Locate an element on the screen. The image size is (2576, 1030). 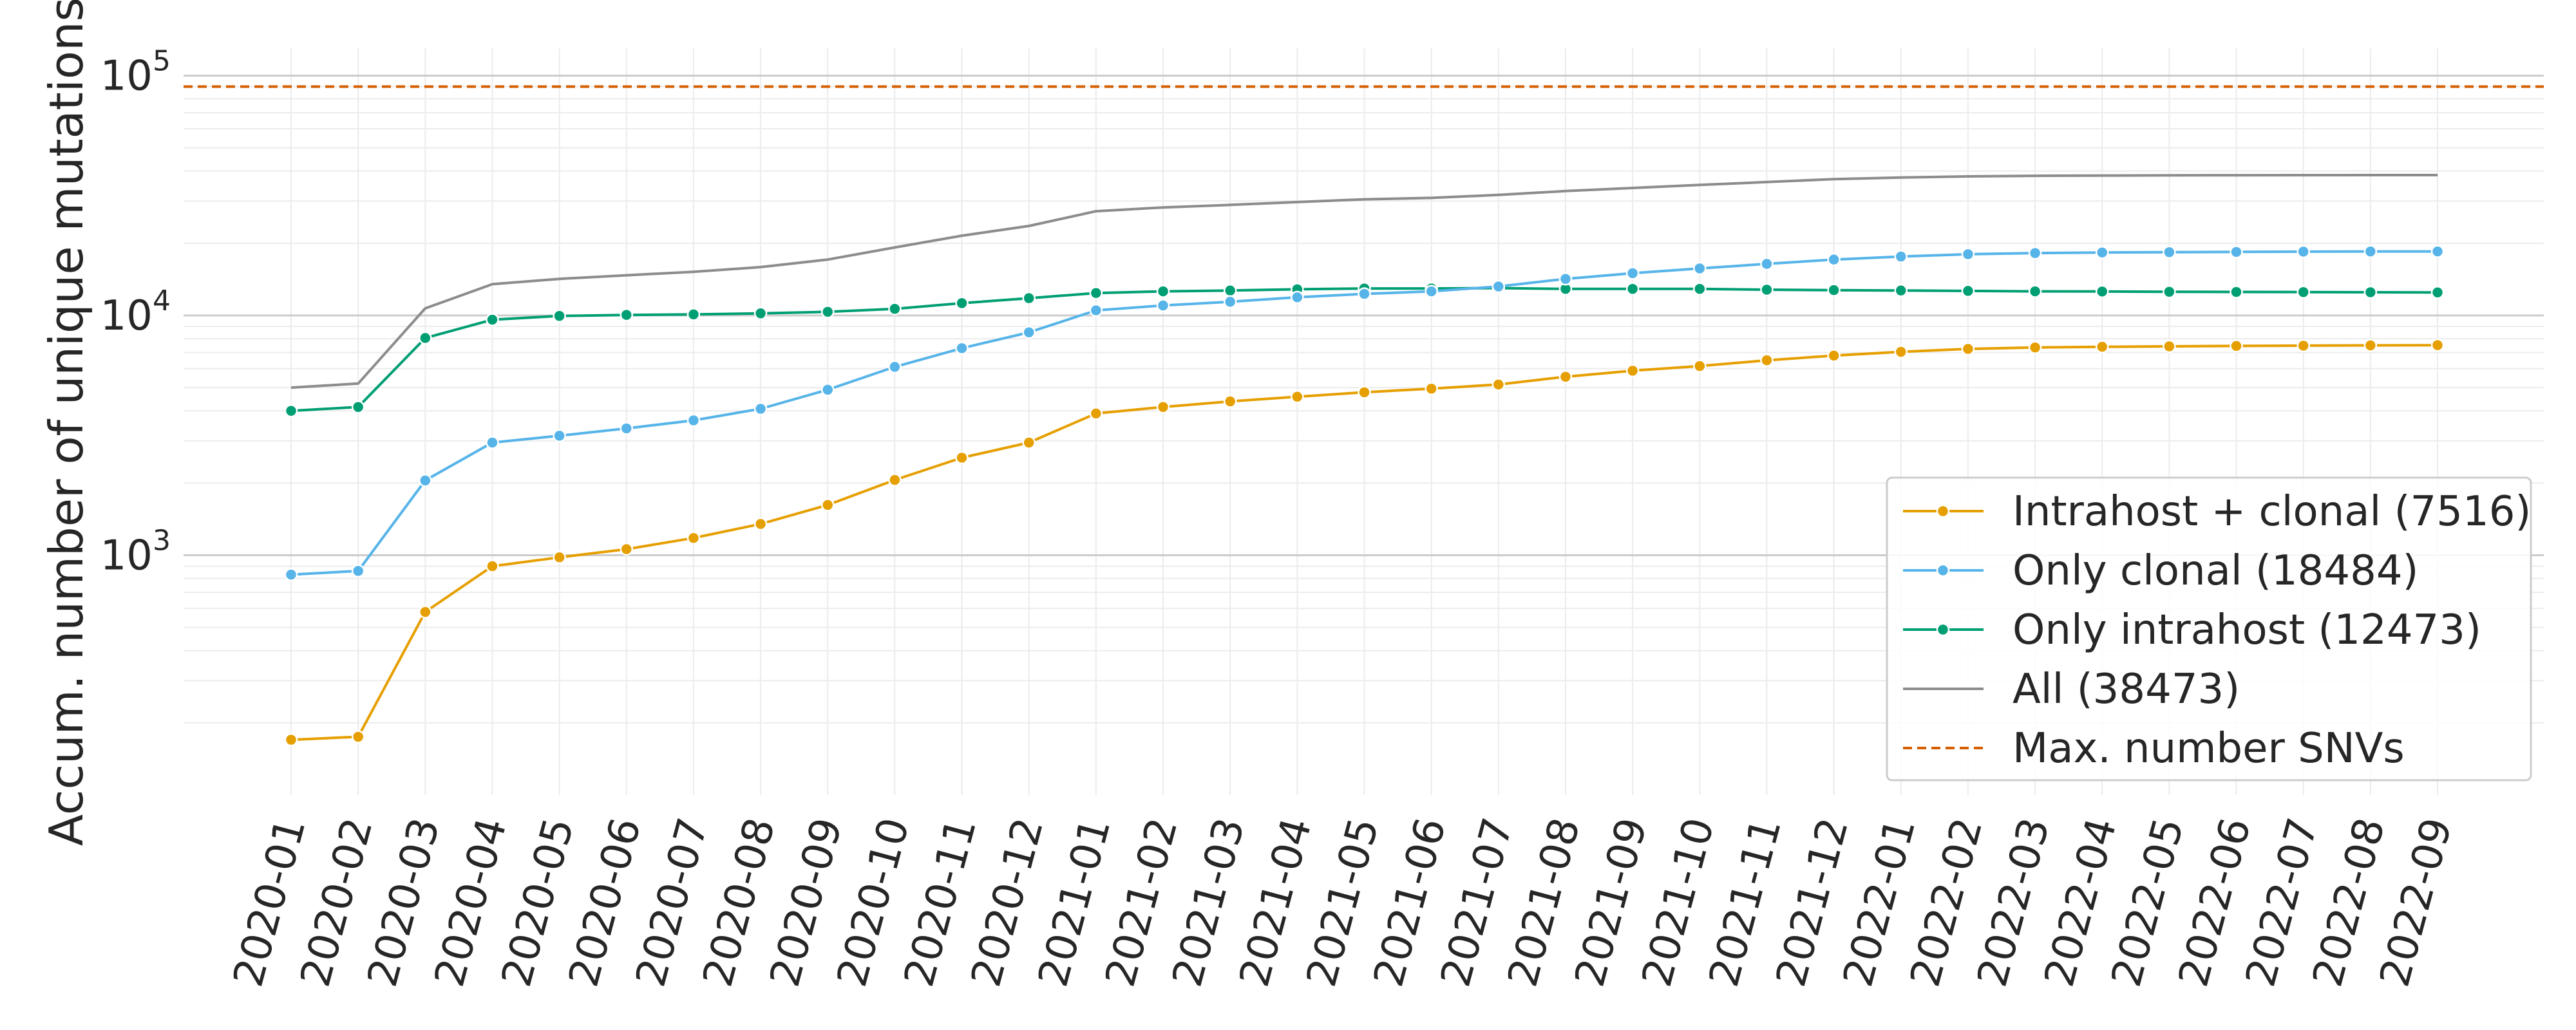
legend-label: Max. number SNVs is located at coordinates (2208, 748).